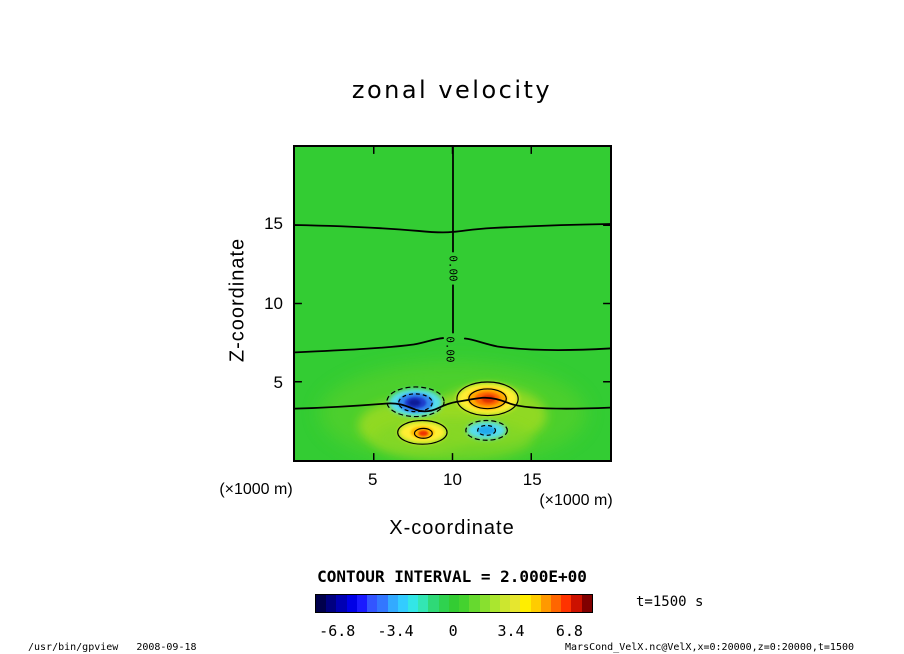 The height and width of the screenshot is (654, 904). What do you see at coordinates (452, 479) in the screenshot?
I see `x-tick-label: 10` at bounding box center [452, 479].